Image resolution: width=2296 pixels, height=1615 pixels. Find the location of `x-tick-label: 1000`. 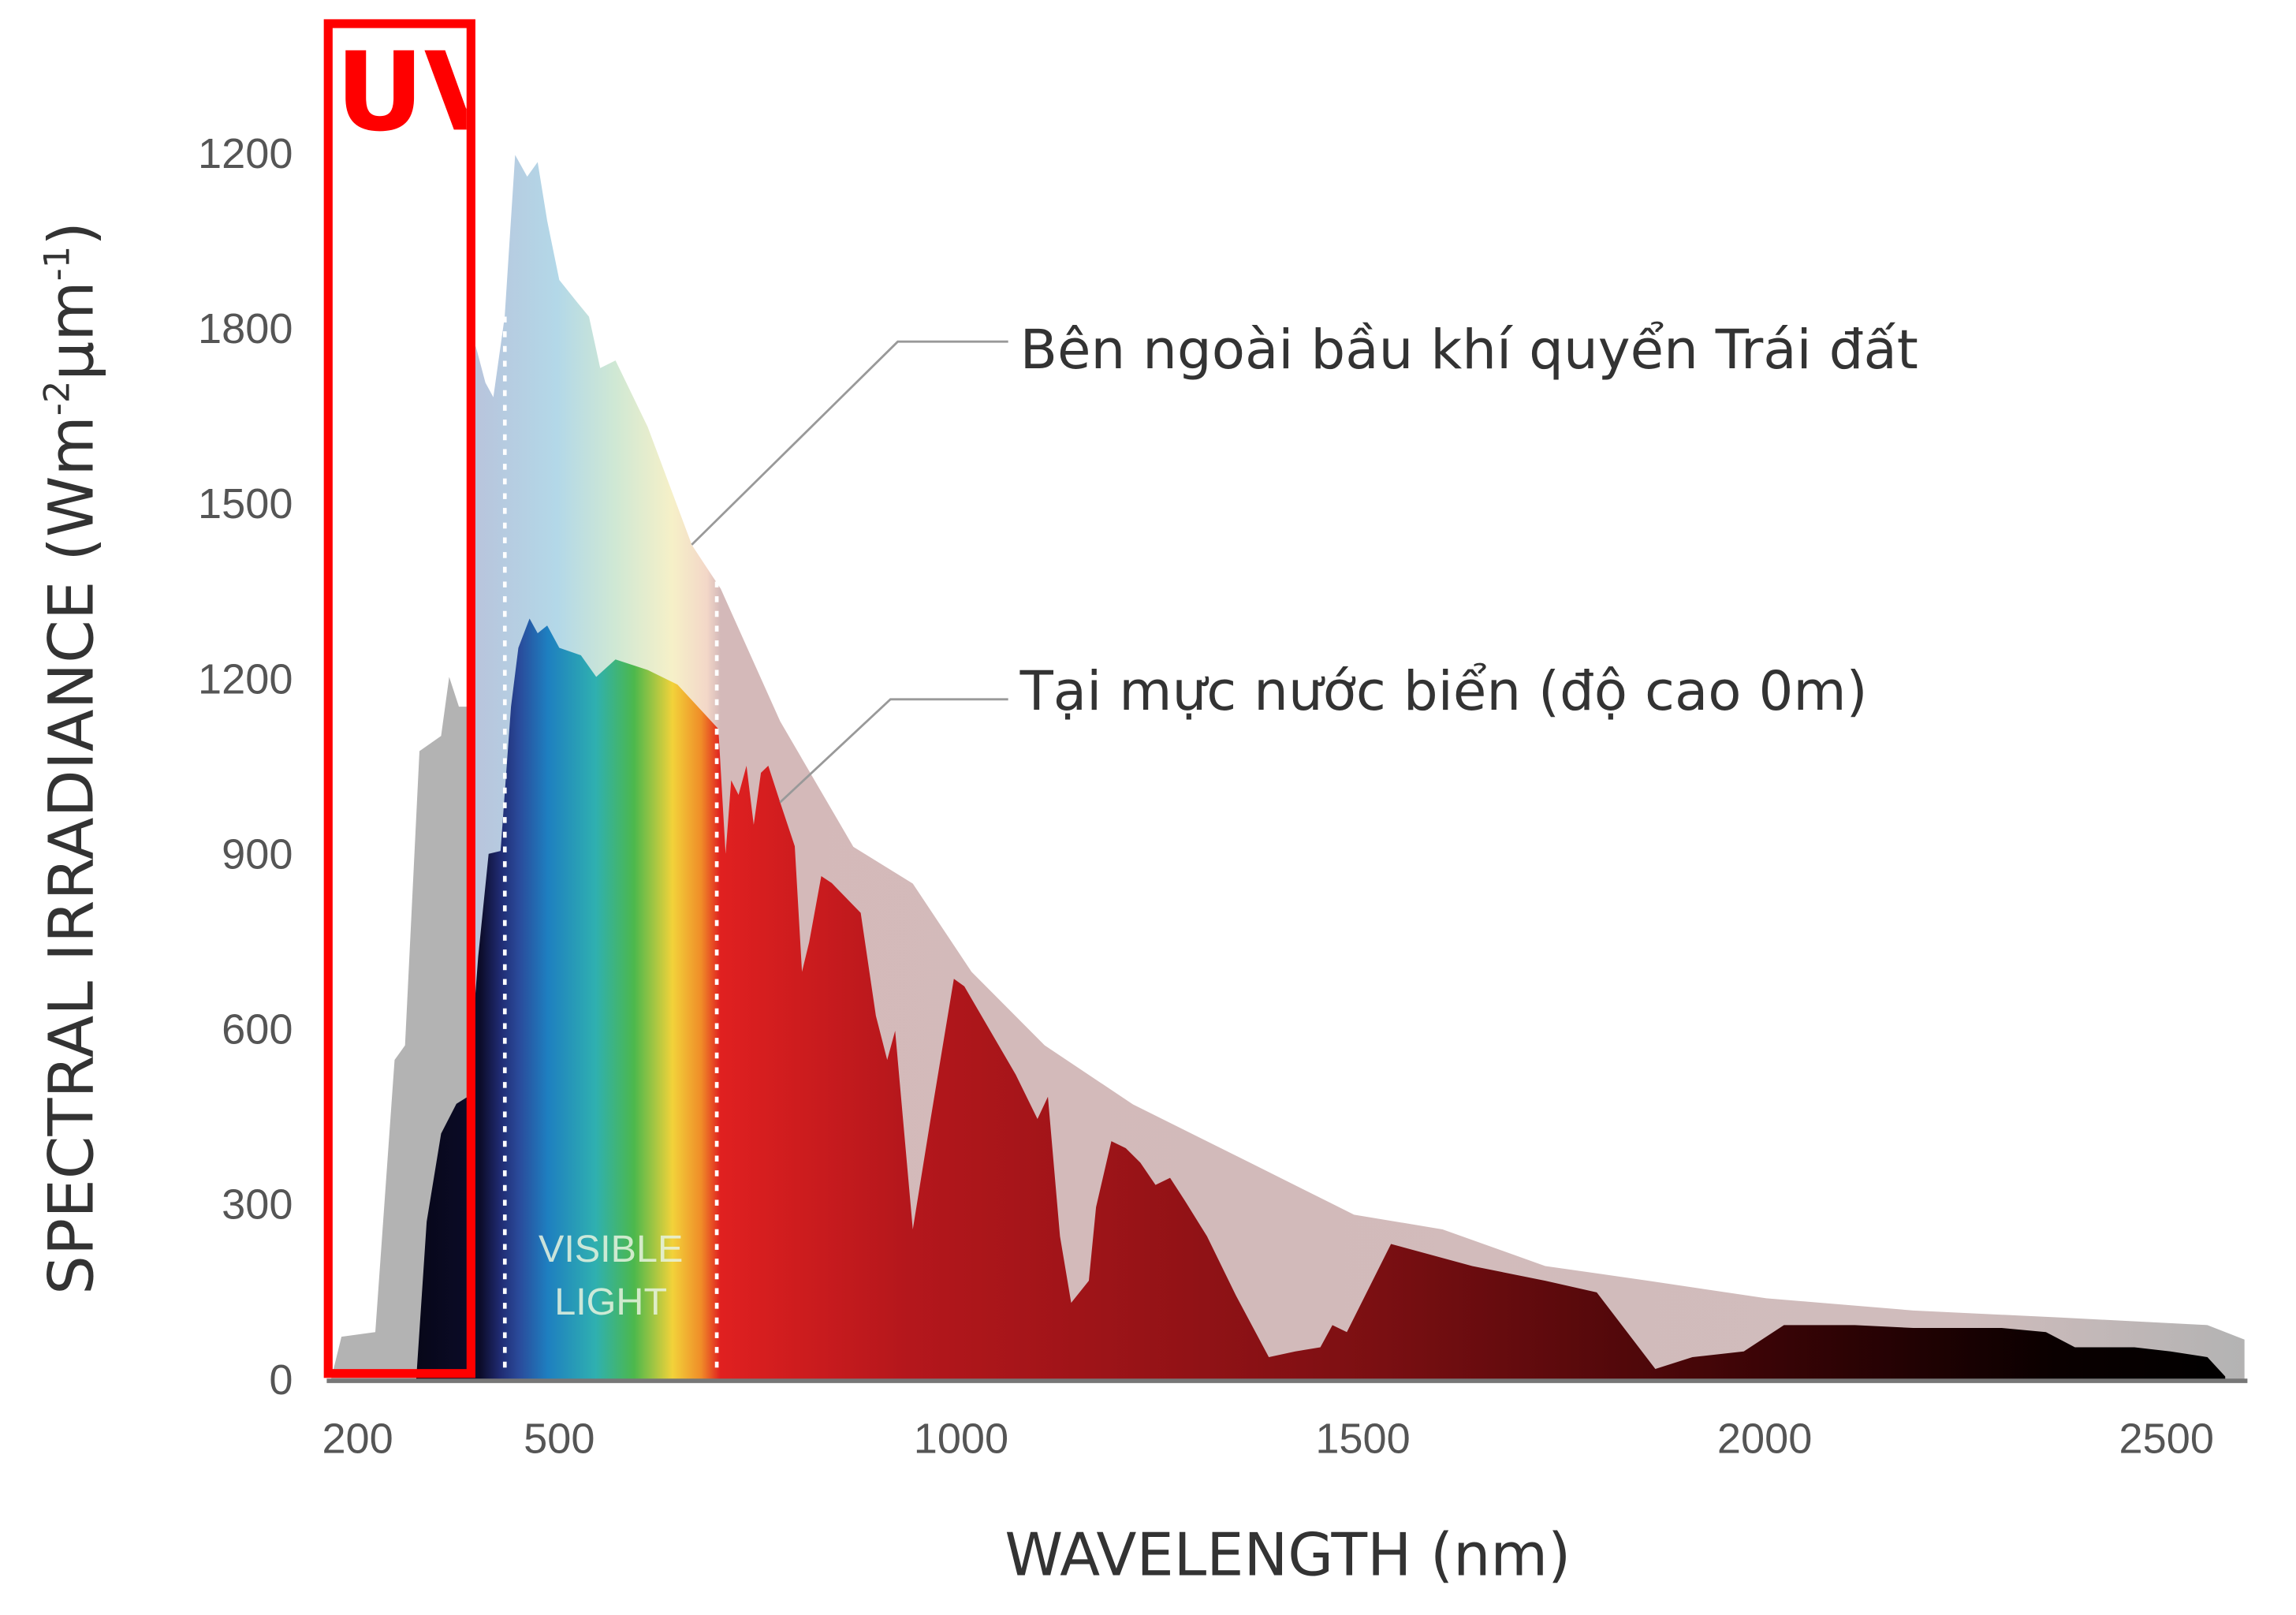

x-tick-label: 1000 is located at coordinates (961, 1439).